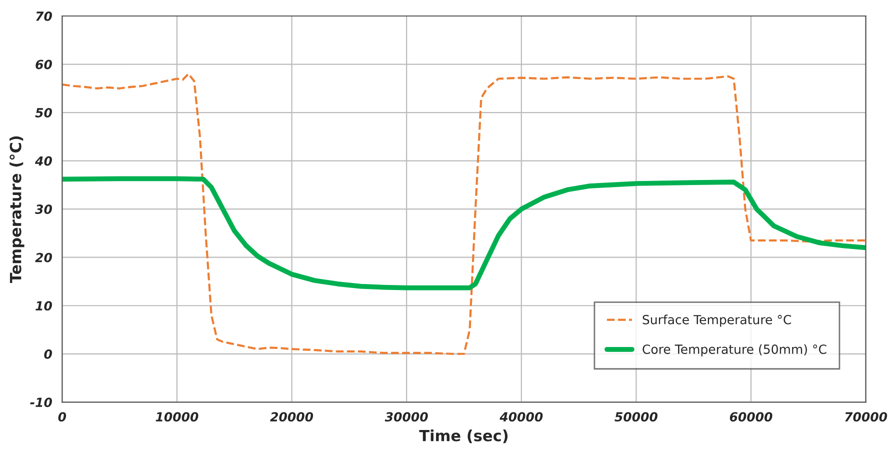 The image size is (888, 457). I want to click on y-tick-label: -10, so click(41, 403).